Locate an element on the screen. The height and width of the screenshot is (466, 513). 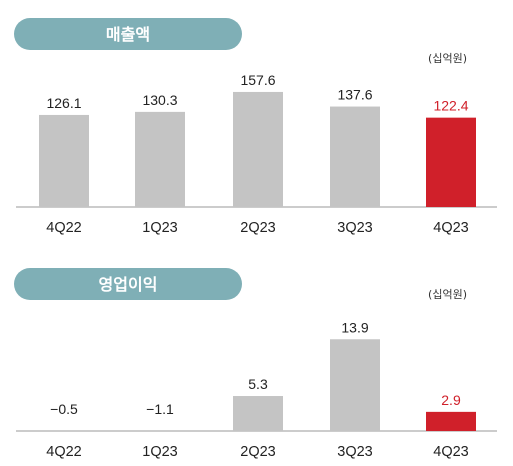
operating-profit-title-pill is located at coordinates (128, 284).